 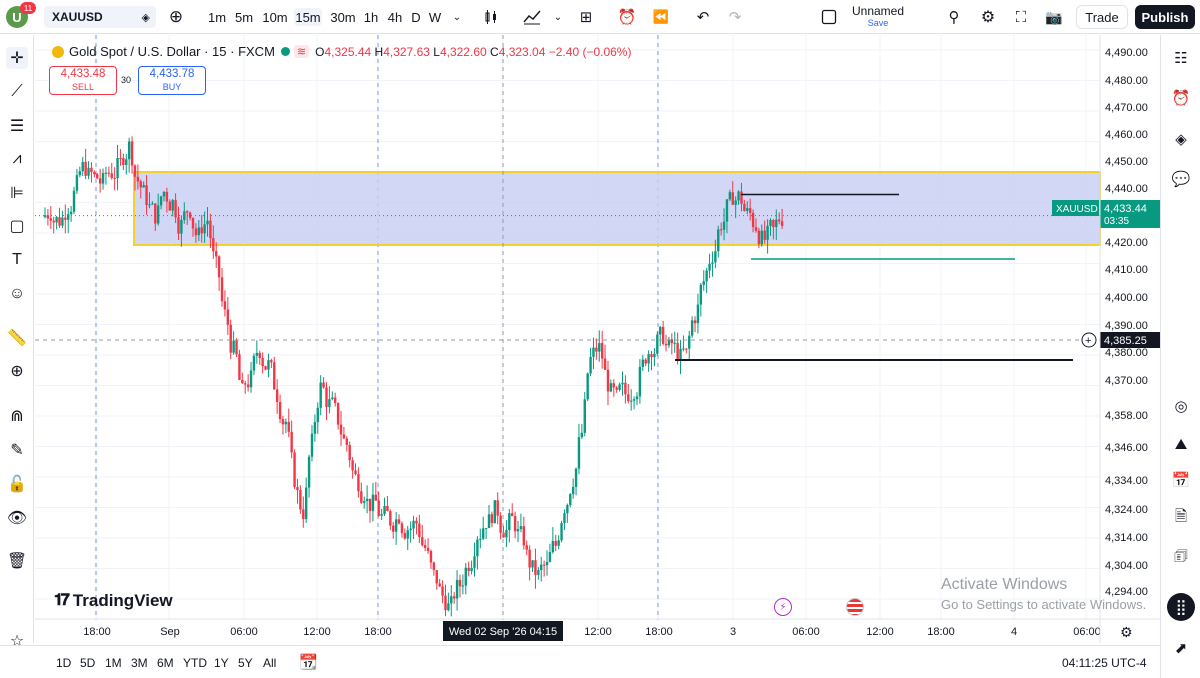 I want to click on range-5d: 5D, so click(x=88, y=663).